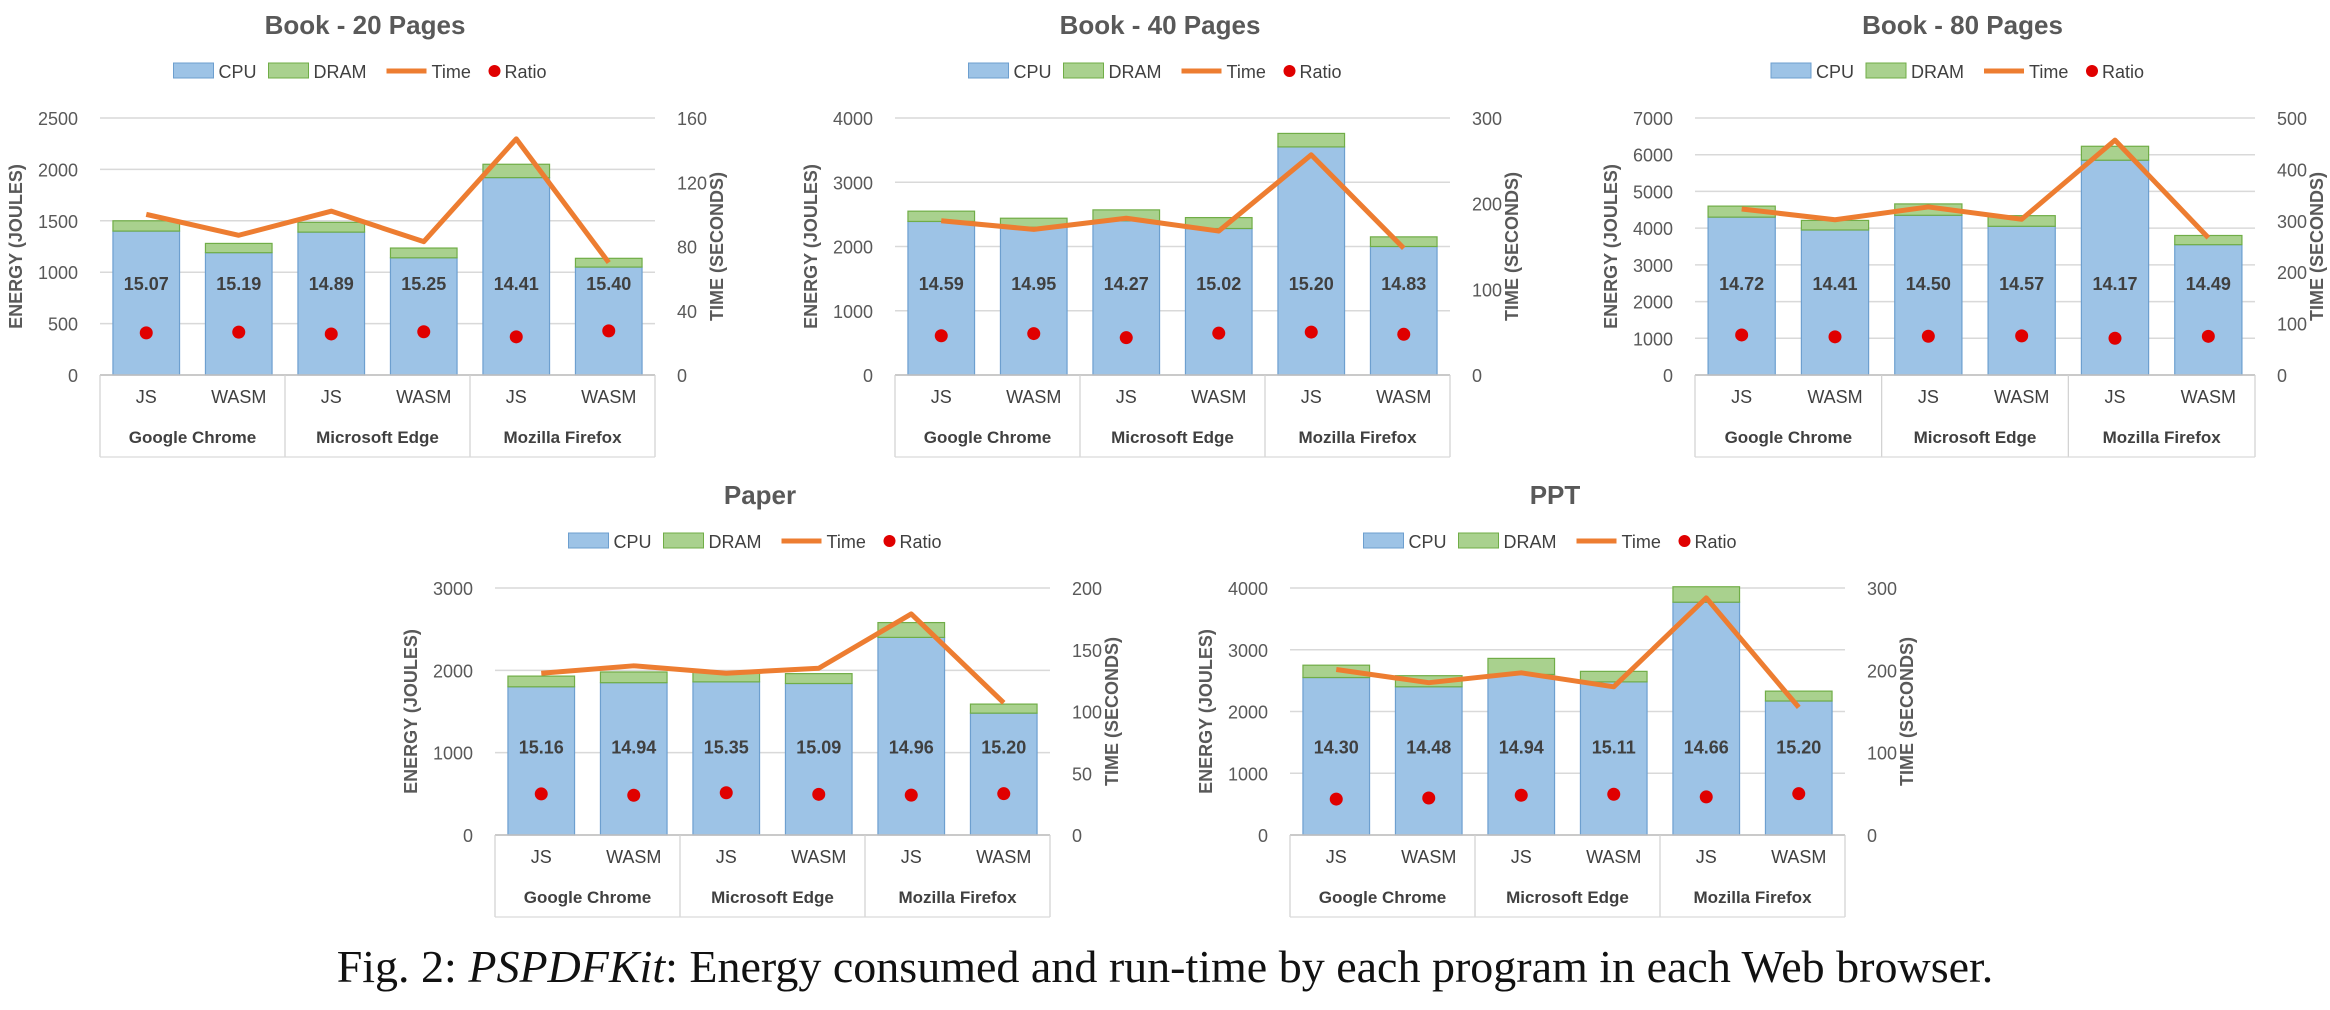 The width and height of the screenshot is (2330, 1010). Describe the element at coordinates (365, 25) in the screenshot. I see `chart-title: Book - 20 Pages` at that location.